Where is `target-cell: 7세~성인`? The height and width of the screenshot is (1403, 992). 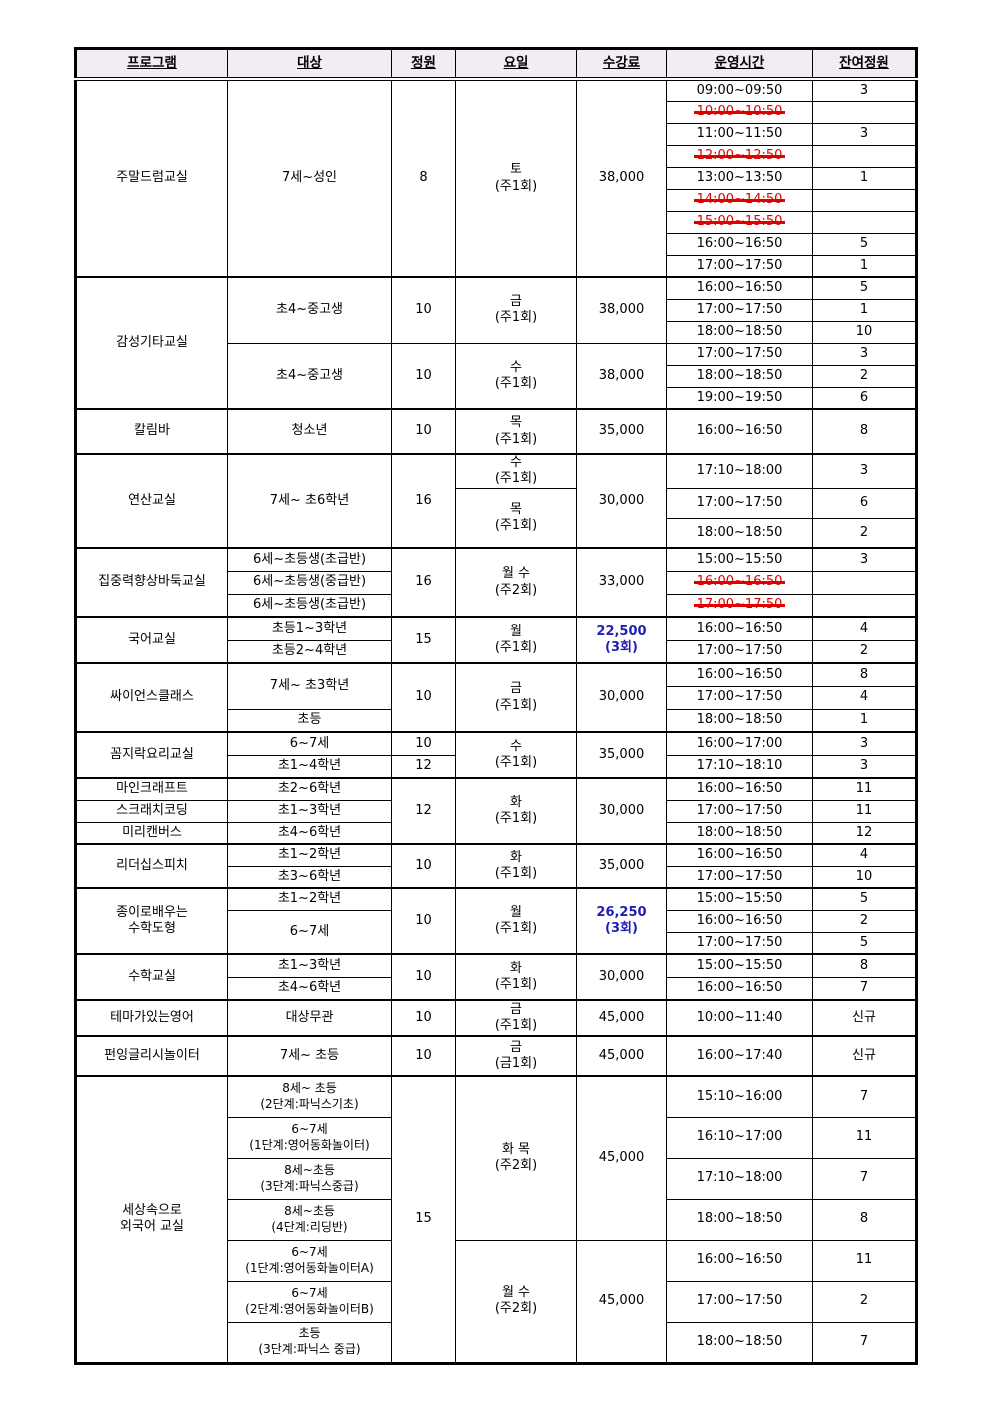
target-cell: 7세~성인 is located at coordinates (309, 178).